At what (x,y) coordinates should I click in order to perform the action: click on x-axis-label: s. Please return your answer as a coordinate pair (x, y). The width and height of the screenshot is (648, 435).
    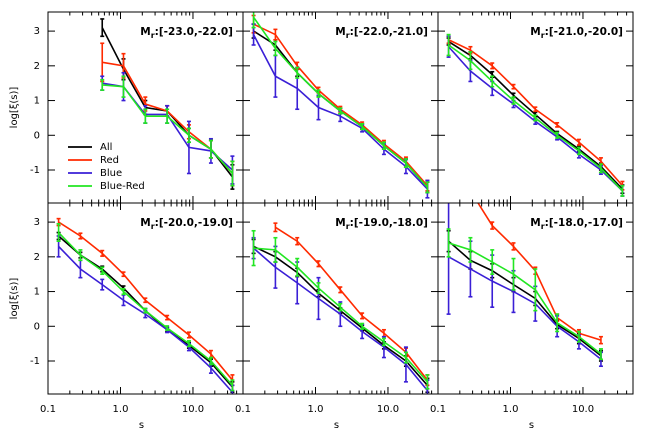
    Looking at the image, I should click on (336, 425).